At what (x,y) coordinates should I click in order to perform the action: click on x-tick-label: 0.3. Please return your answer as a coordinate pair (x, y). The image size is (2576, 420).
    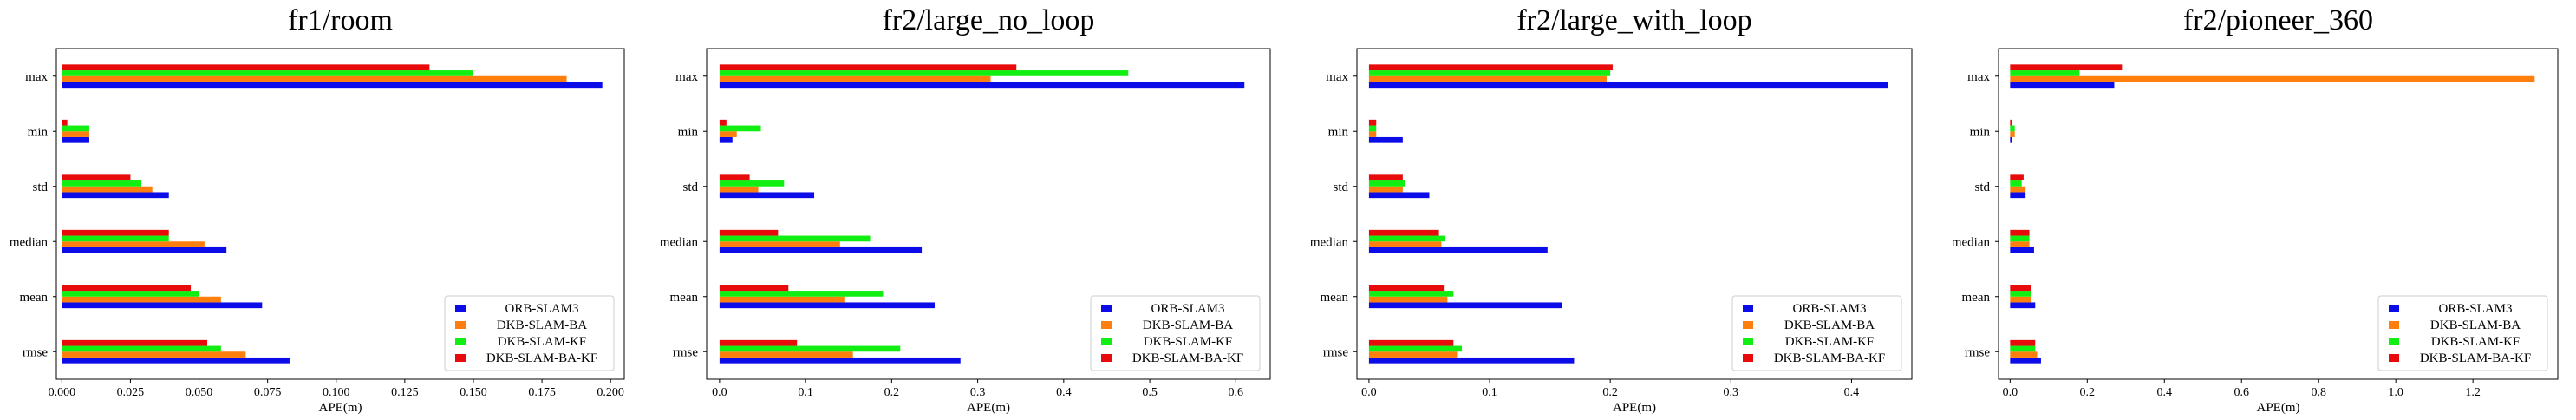
    Looking at the image, I should click on (1732, 392).